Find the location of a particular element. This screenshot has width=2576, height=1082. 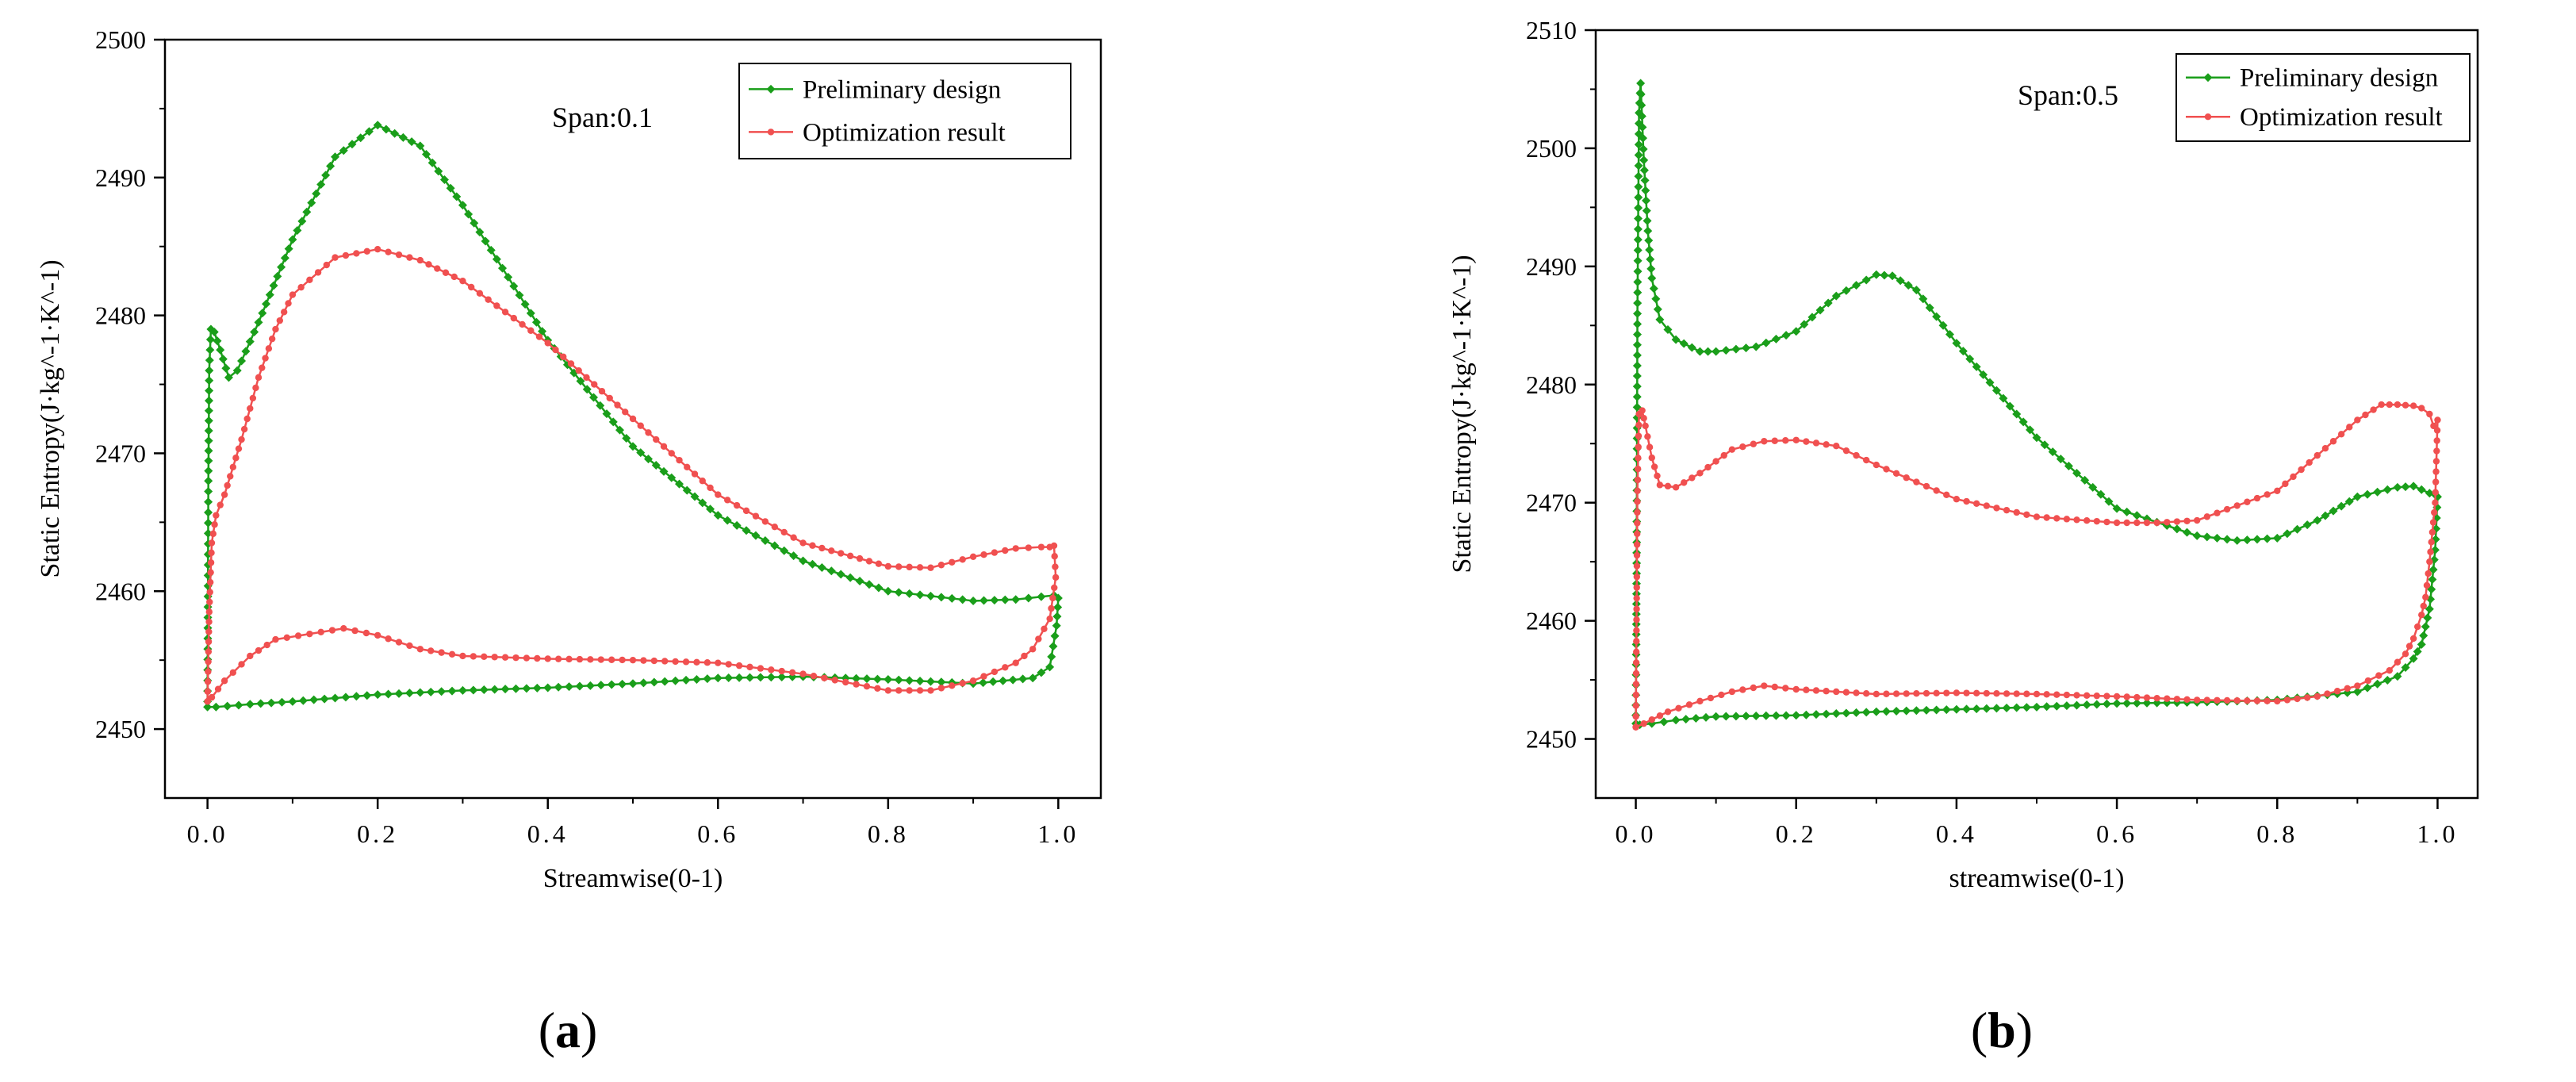

chart-b-ytick-label: 2490 is located at coordinates (1552, 266).